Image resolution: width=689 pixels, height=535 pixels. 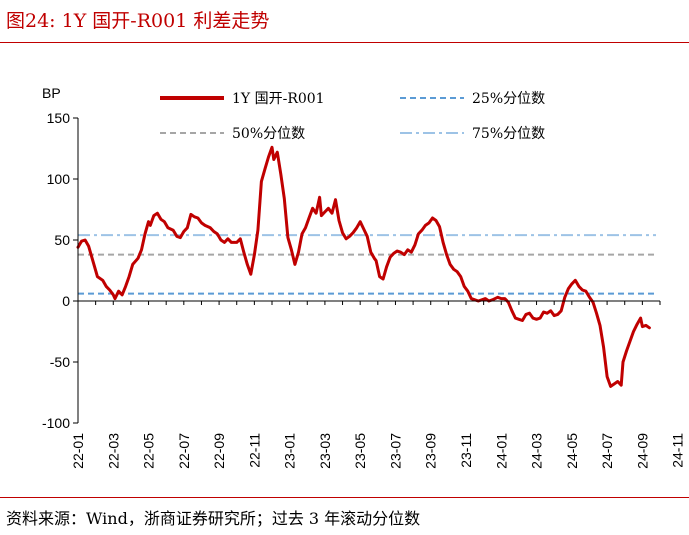 I want to click on legend-label: 50%分位数, so click(x=268, y=134).